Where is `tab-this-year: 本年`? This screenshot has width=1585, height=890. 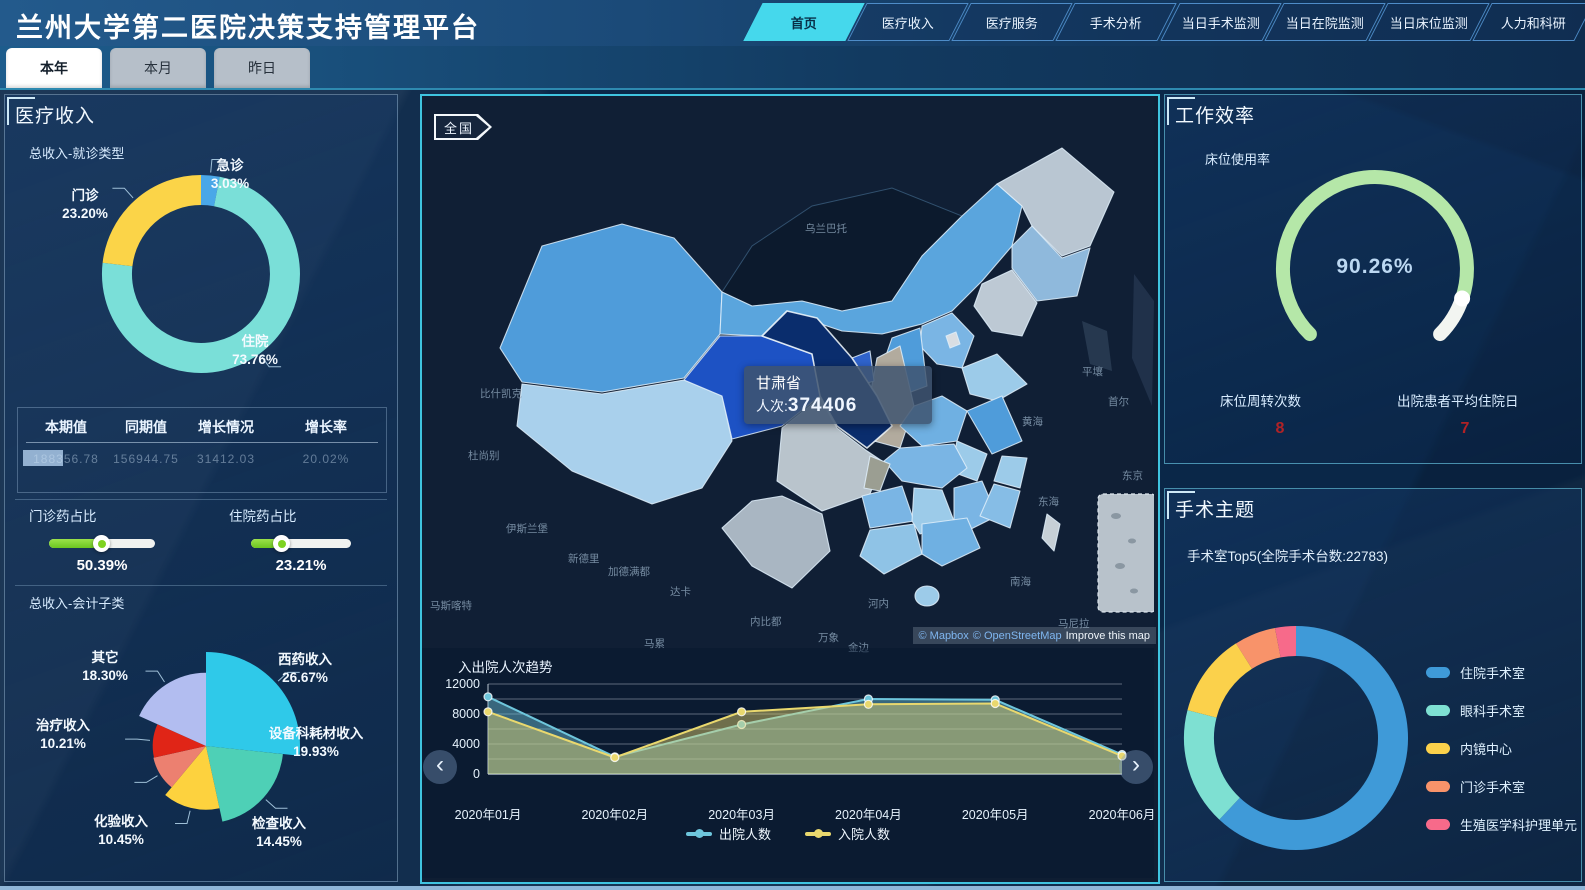
tab-this-year: 本年 is located at coordinates (54, 68).